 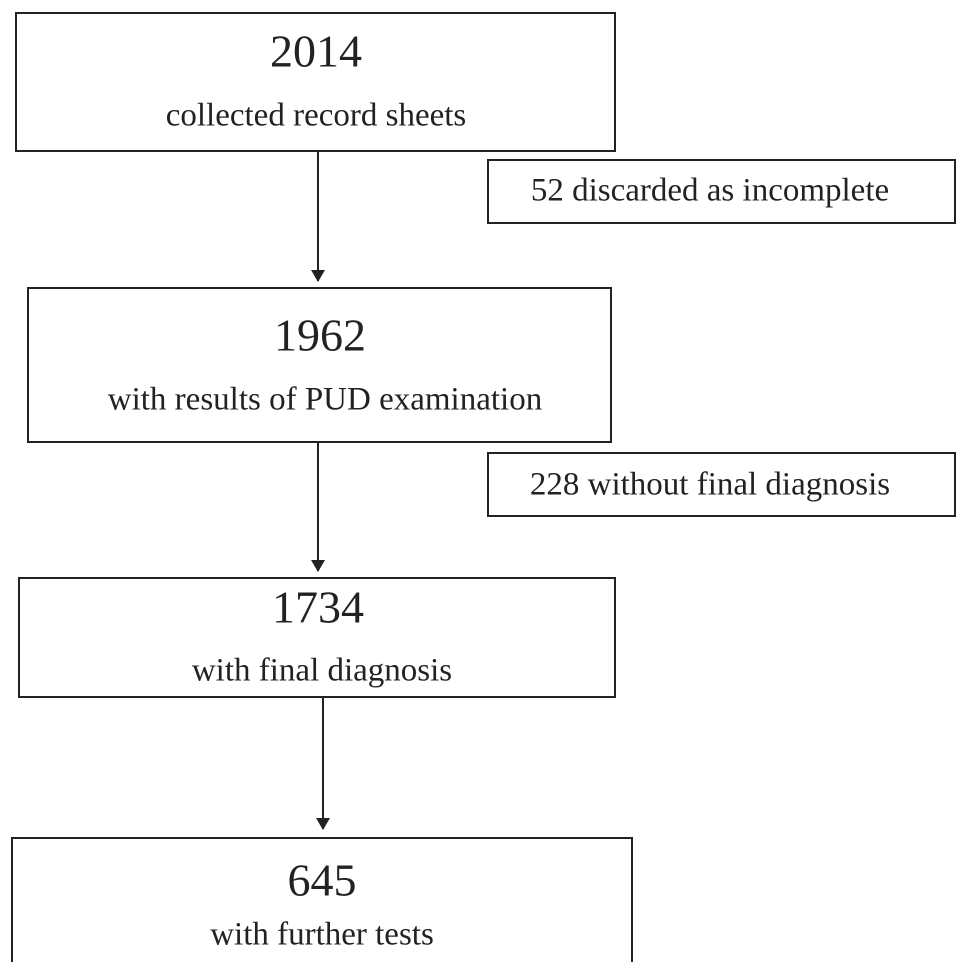 I want to click on exclusion-label: 228 without final diagnosis, so click(x=710, y=485).